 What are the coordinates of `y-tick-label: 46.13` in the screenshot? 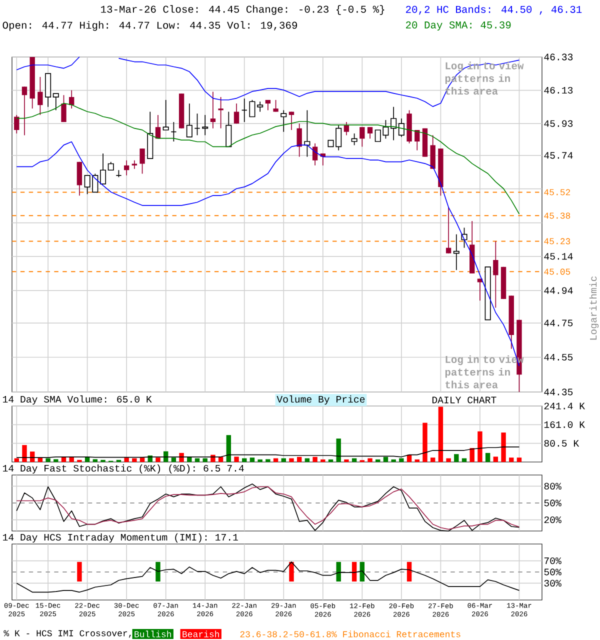 It's located at (558, 90).